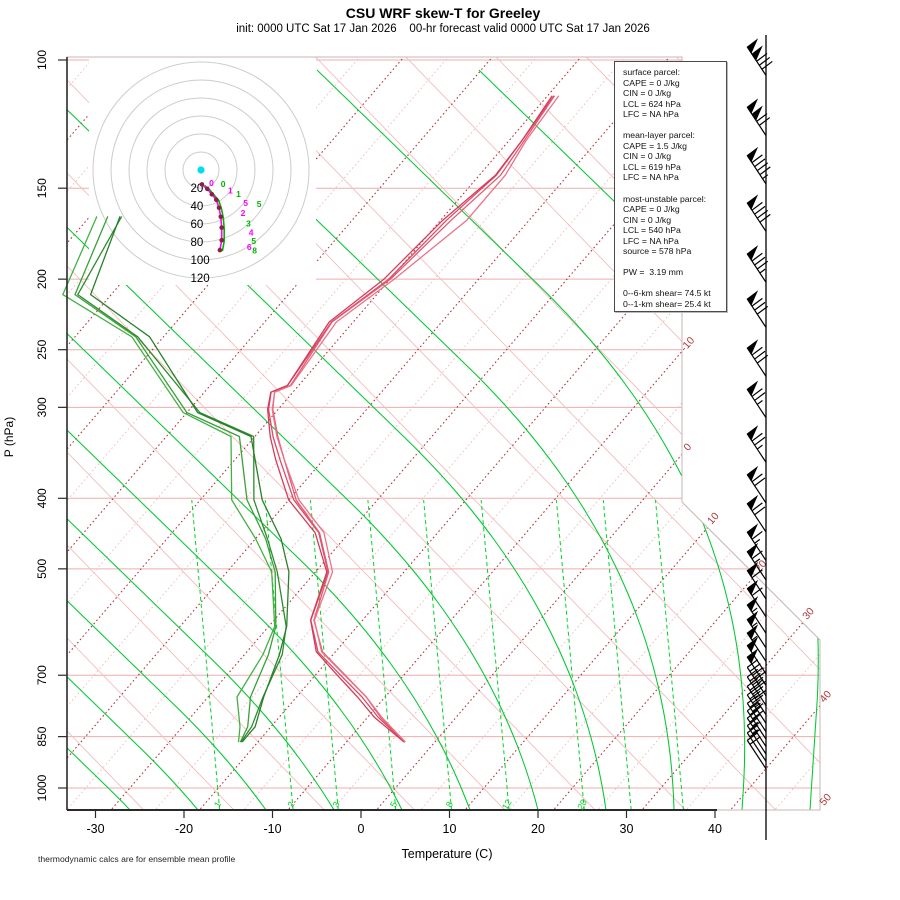  I want to click on pressure-tick-label: 1000, so click(42, 787).